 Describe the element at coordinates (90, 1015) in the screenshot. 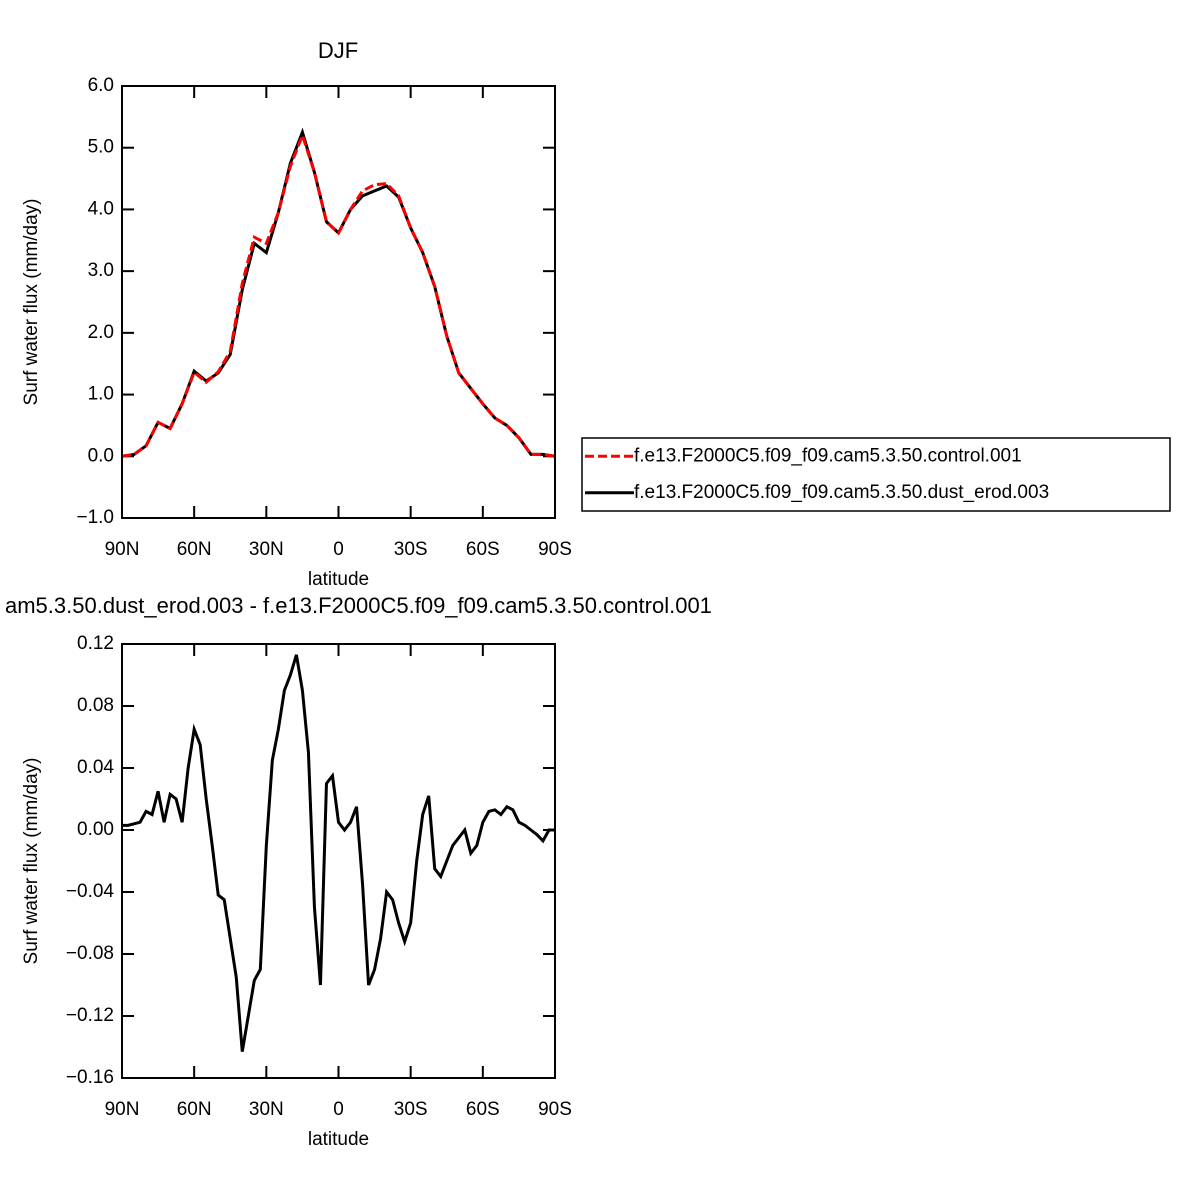

I see `y-tick-label: −0.12` at that location.